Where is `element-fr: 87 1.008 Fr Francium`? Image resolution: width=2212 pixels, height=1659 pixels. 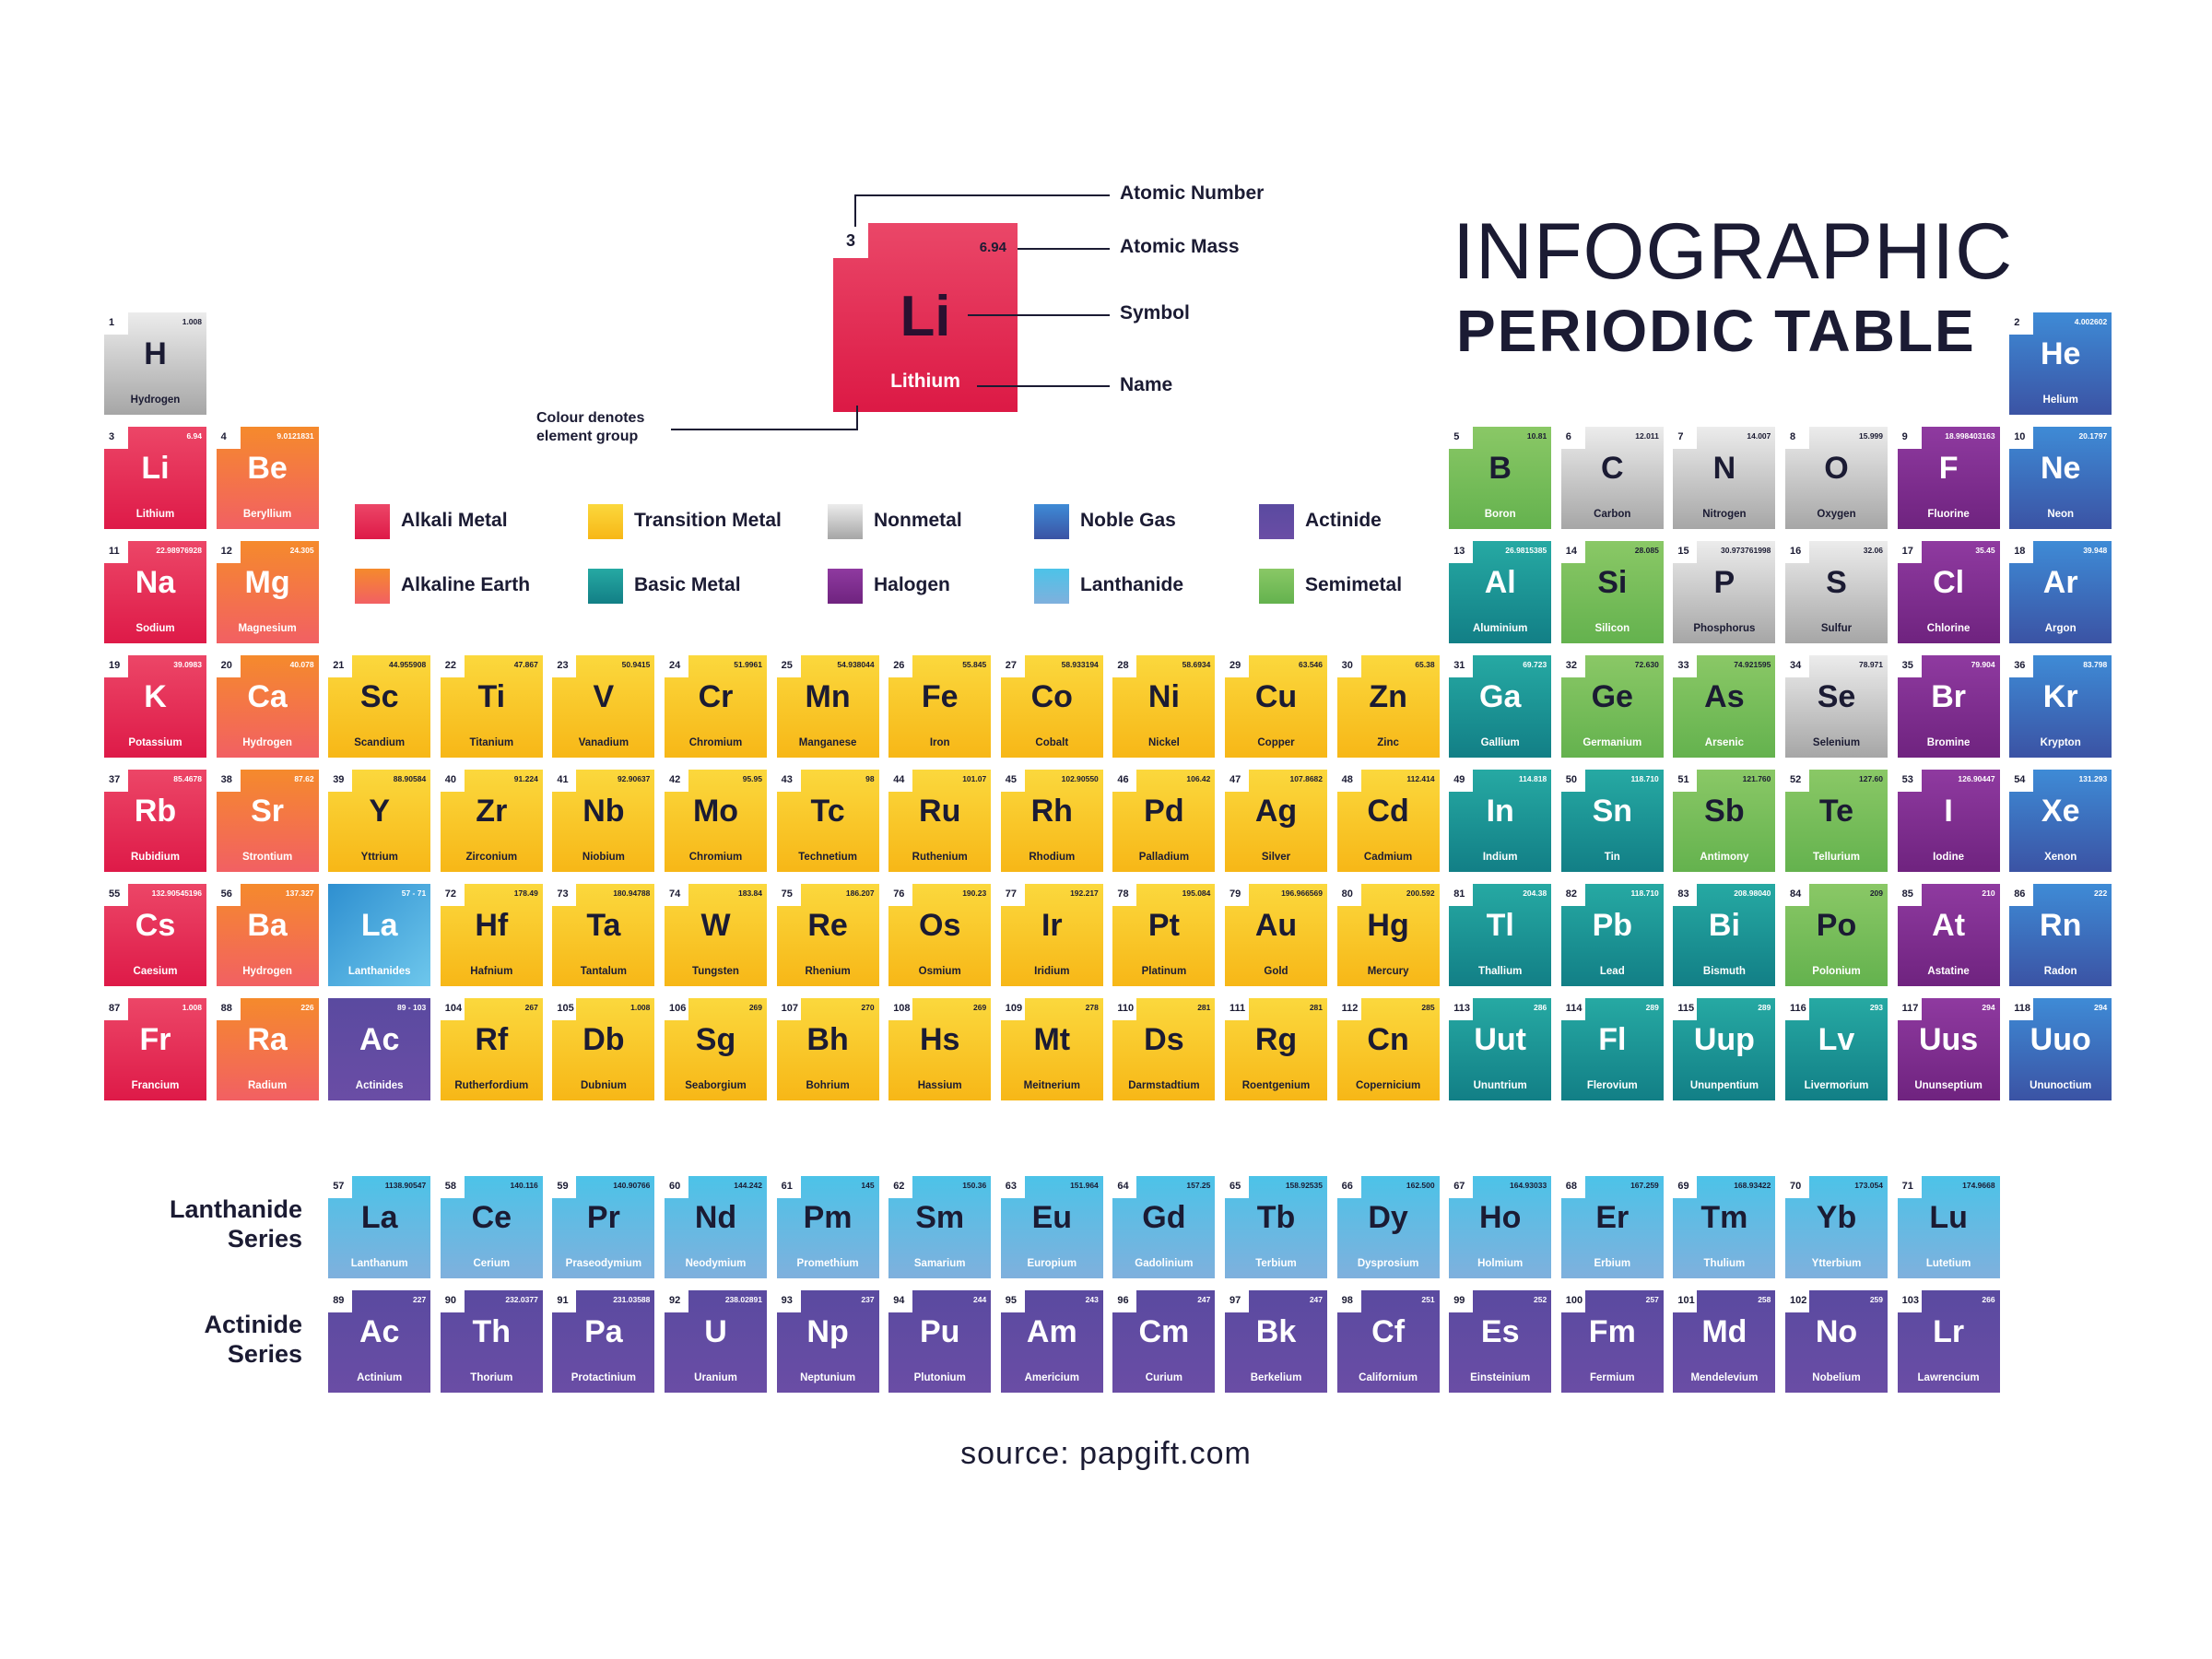
element-fr: 87 1.008 Fr Francium is located at coordinates (155, 1049).